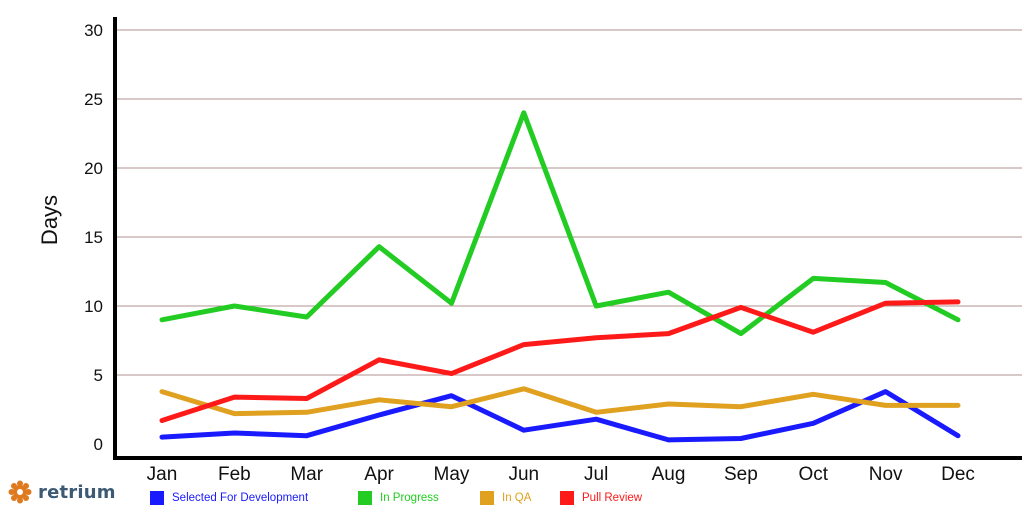 The width and height of the screenshot is (1024, 512). I want to click on series-line-in-qa, so click(560, 401).